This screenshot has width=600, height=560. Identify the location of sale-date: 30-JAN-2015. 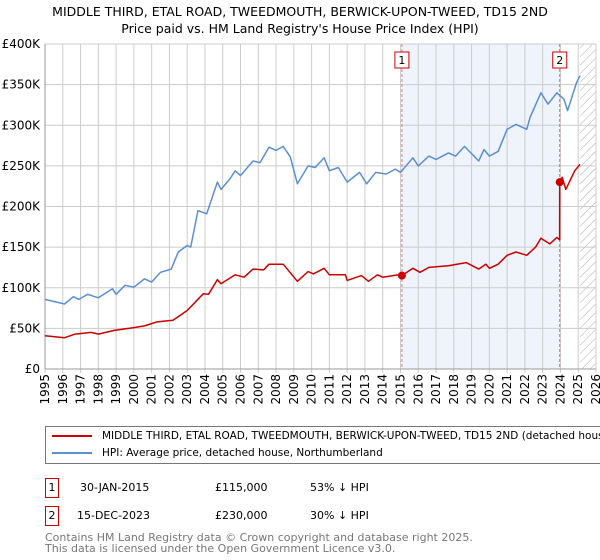
(115, 487).